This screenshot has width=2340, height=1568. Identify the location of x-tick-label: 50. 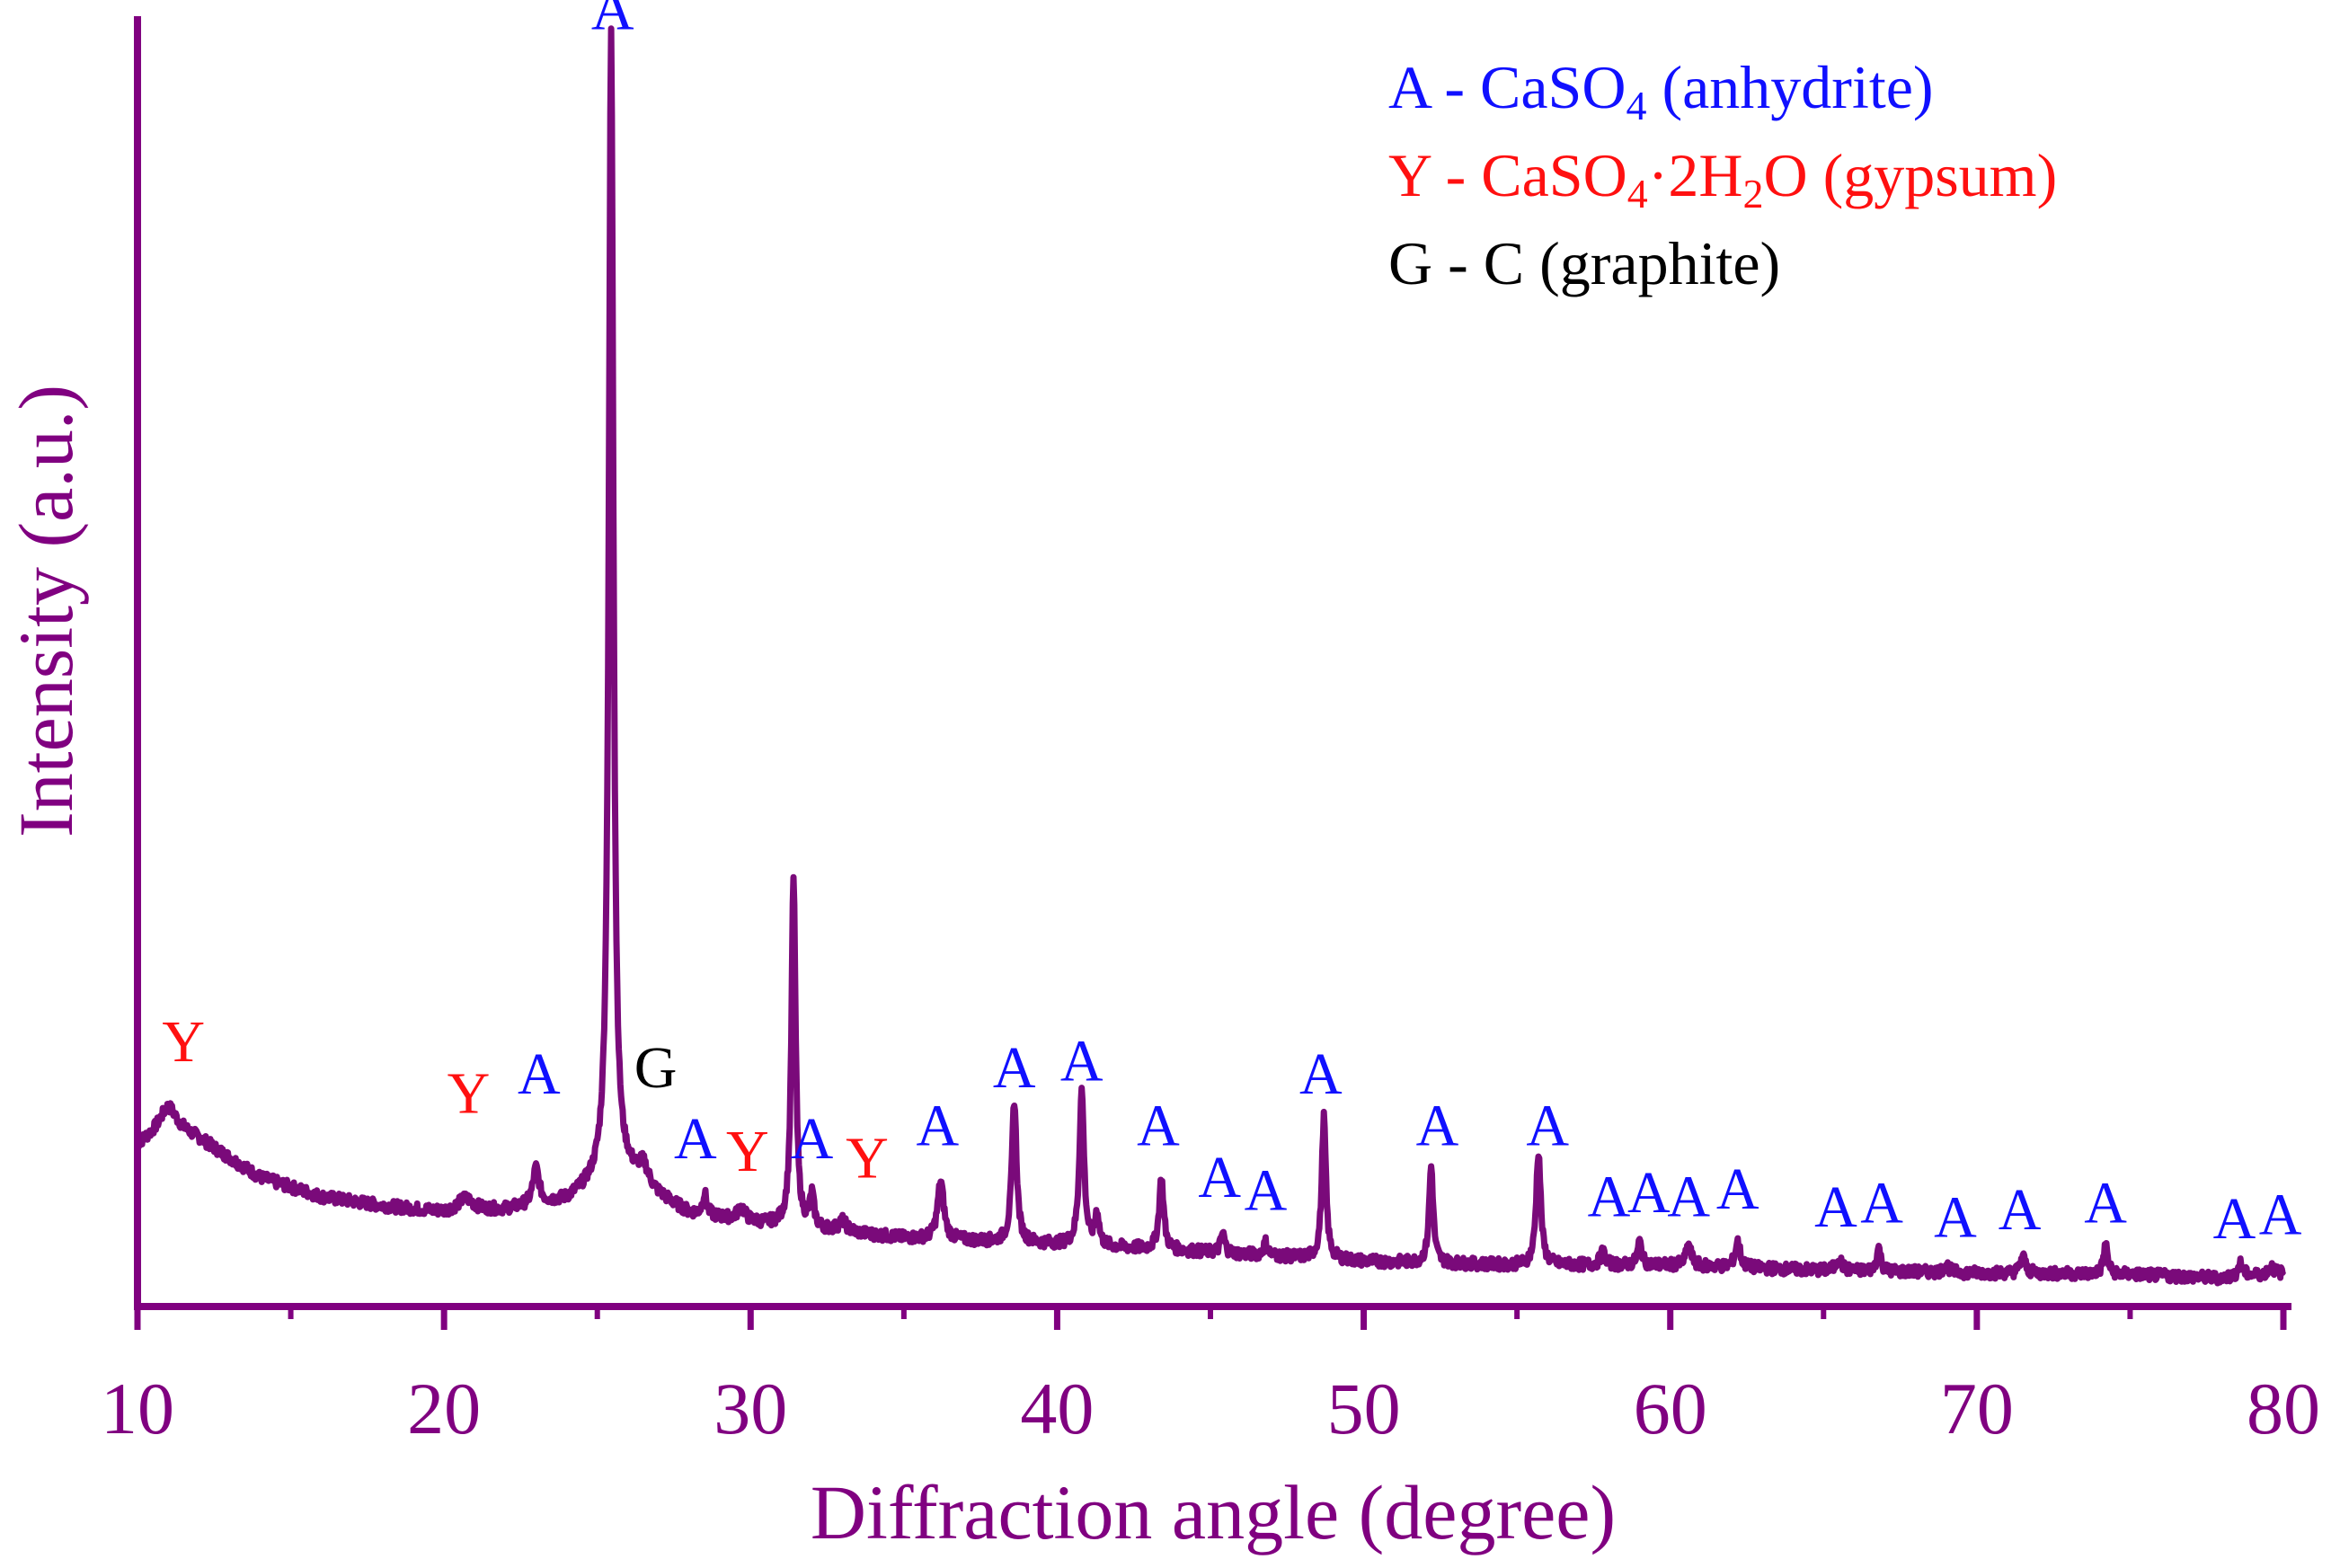
(1364, 1409).